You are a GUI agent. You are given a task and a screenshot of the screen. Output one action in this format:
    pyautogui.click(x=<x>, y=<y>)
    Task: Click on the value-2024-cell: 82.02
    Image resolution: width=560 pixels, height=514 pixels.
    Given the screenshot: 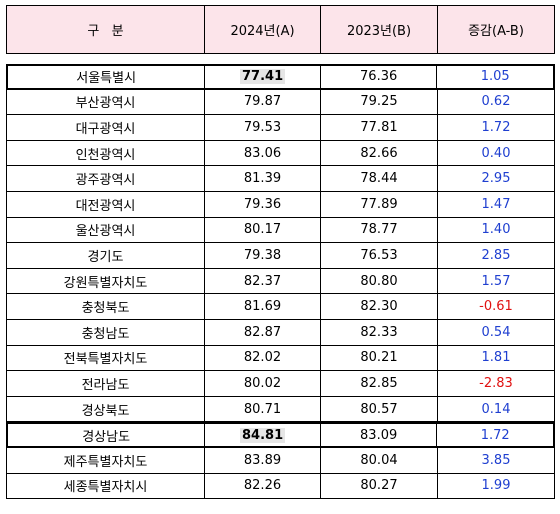 What is the action you would take?
    pyautogui.click(x=263, y=358)
    